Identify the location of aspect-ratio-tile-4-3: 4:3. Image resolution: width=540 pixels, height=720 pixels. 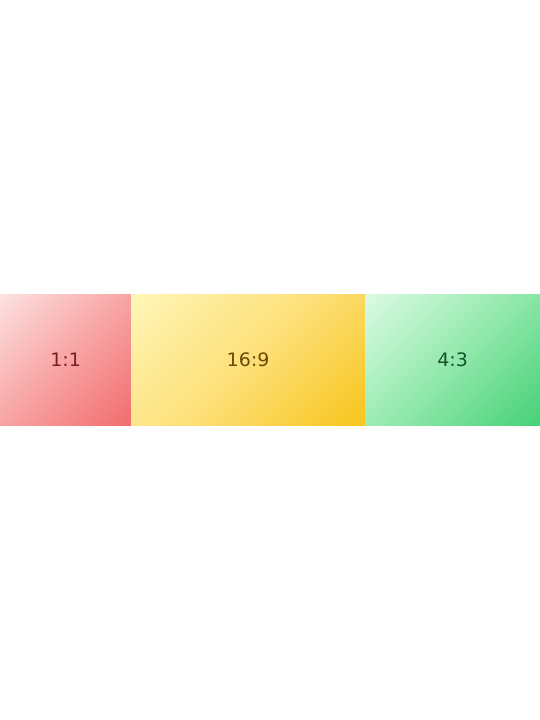
(452, 360).